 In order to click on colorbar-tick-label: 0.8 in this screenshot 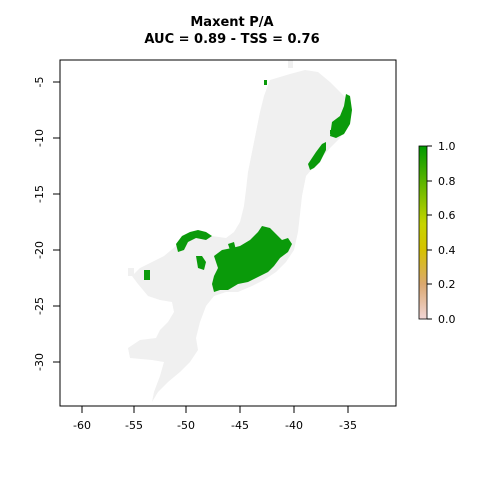, I will do `click(447, 181)`.